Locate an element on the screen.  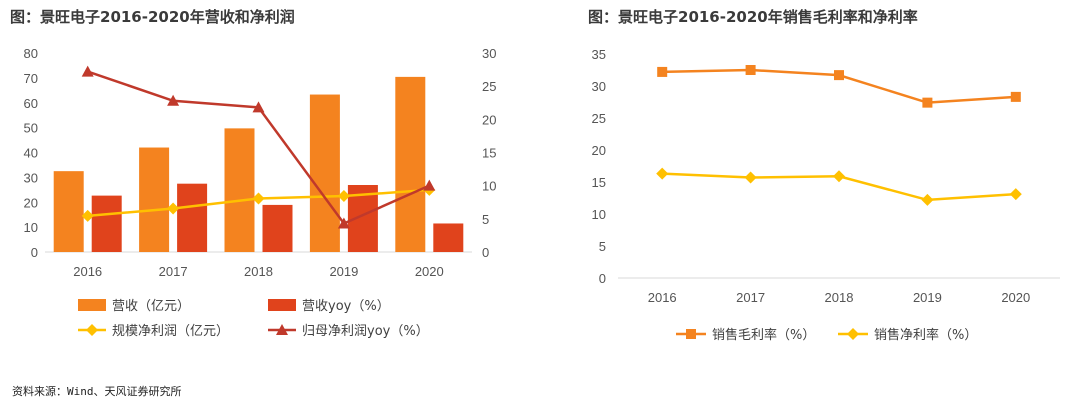
legend-label: 销售净利率（%） is located at coordinates (925, 335).